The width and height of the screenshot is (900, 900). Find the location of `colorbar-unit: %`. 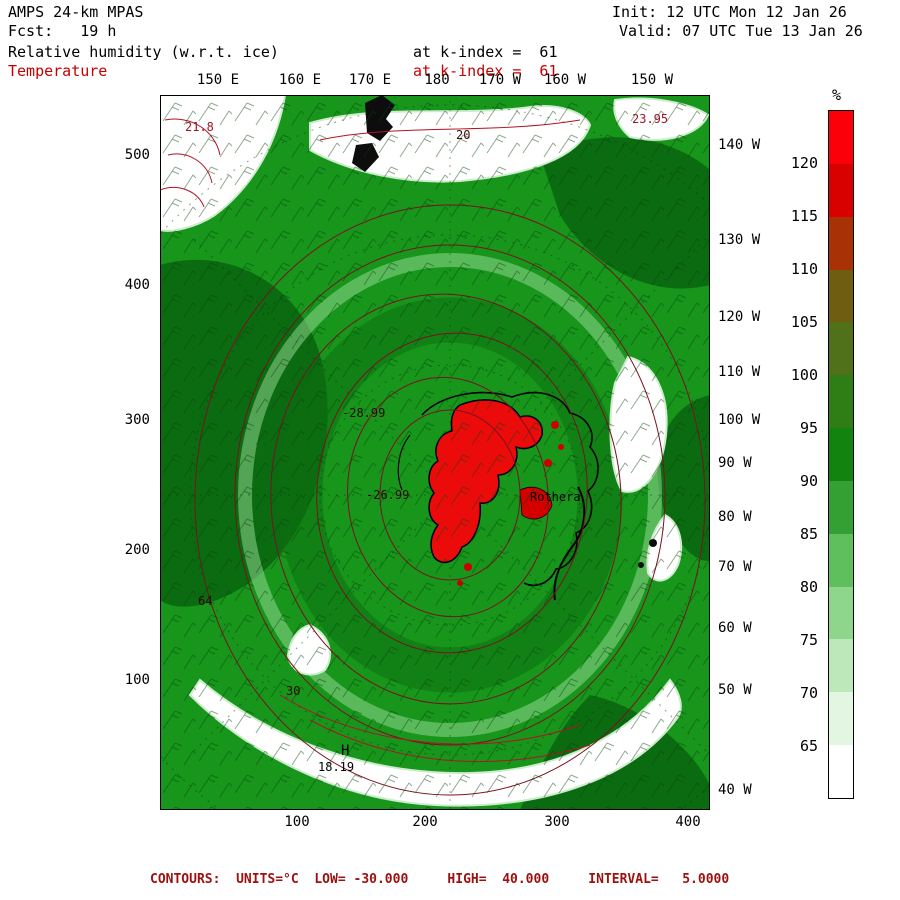

colorbar-unit: % is located at coordinates (837, 95).